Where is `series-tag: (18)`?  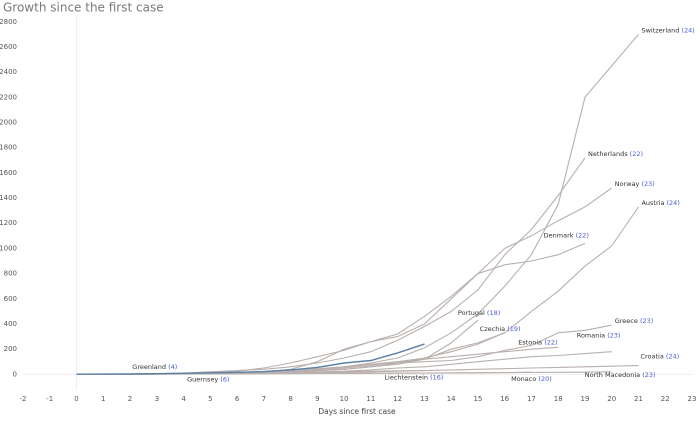 series-tag: (18) is located at coordinates (493, 313).